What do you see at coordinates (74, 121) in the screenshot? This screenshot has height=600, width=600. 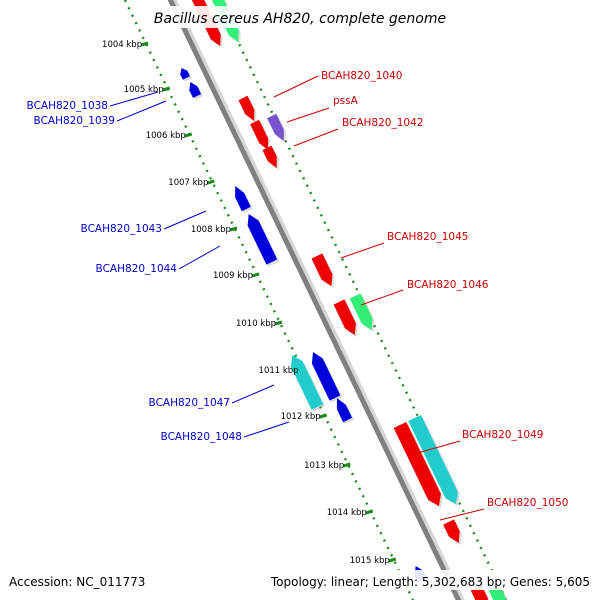 I see `gene-label: BCAH820_1039` at bounding box center [74, 121].